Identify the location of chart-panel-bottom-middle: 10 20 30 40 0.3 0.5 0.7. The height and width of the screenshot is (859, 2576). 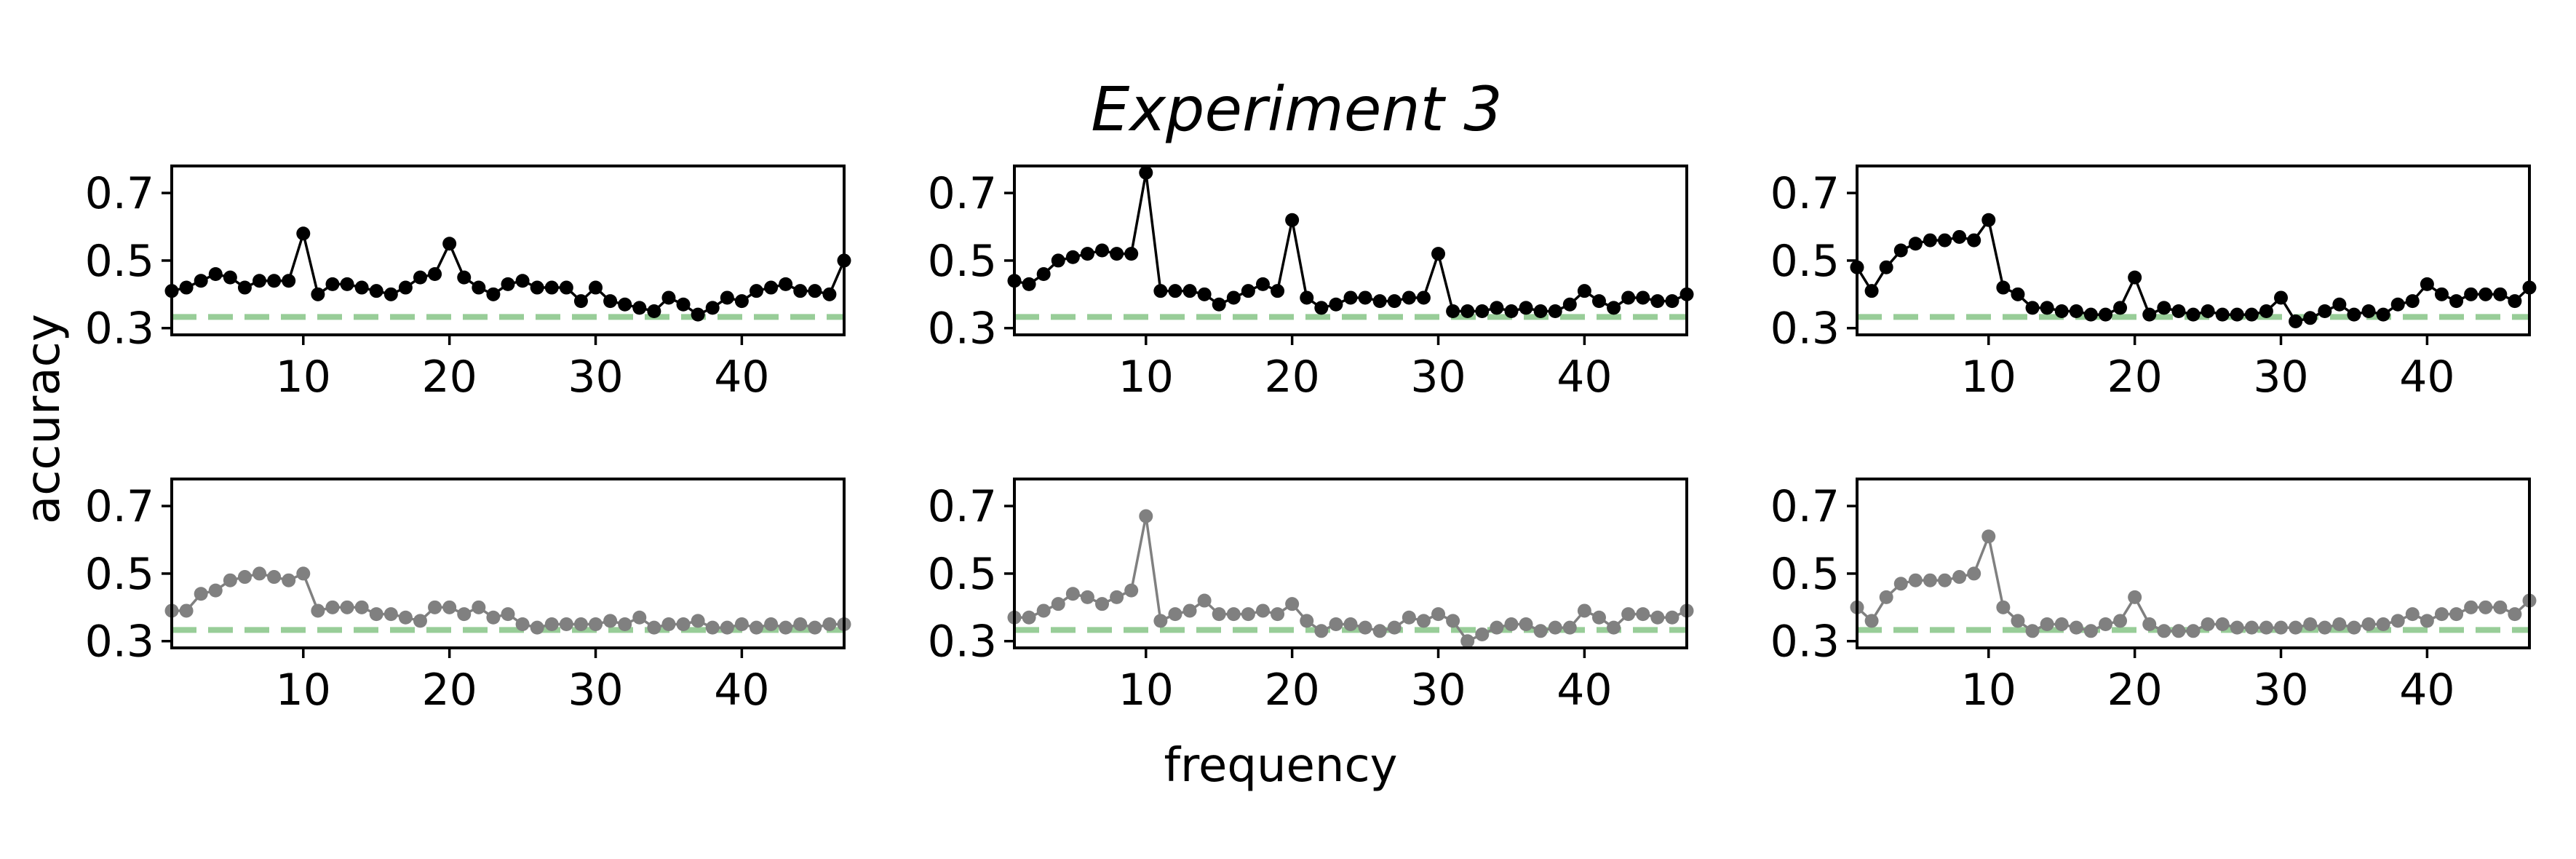
(1311, 597).